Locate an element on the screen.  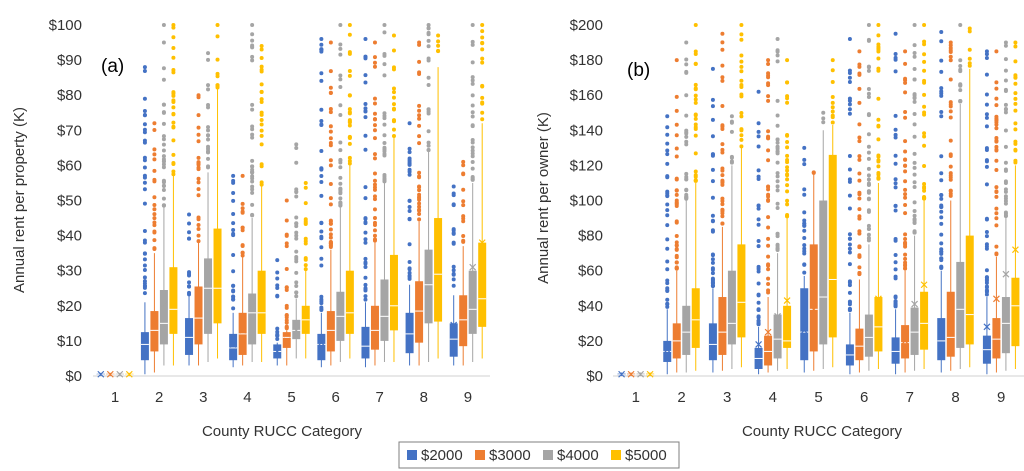
legend-swatch-2000 is located at coordinates (412, 455).